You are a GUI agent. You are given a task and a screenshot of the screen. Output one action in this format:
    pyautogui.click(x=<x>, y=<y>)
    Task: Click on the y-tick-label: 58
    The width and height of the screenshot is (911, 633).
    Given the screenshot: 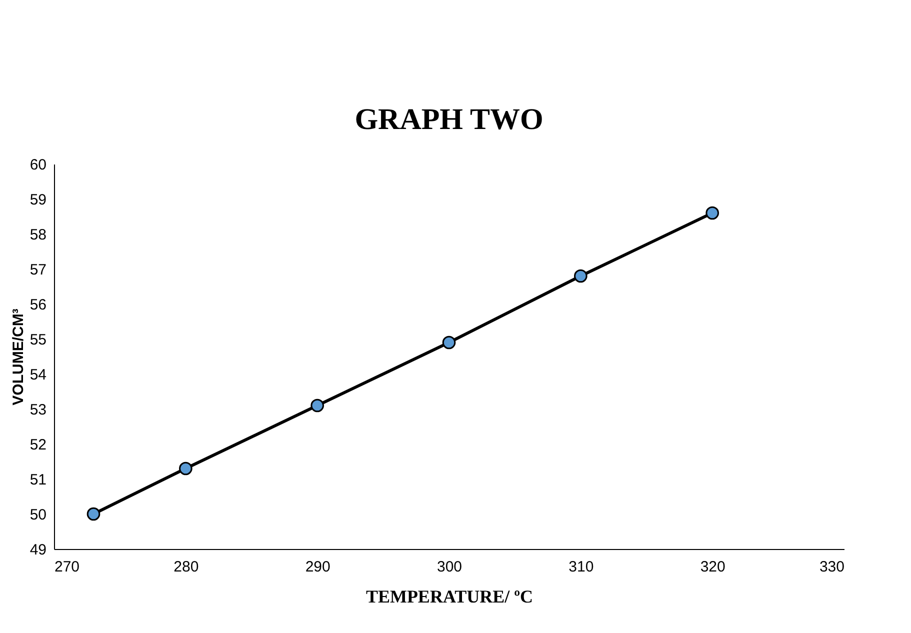 What is the action you would take?
    pyautogui.click(x=38, y=235)
    